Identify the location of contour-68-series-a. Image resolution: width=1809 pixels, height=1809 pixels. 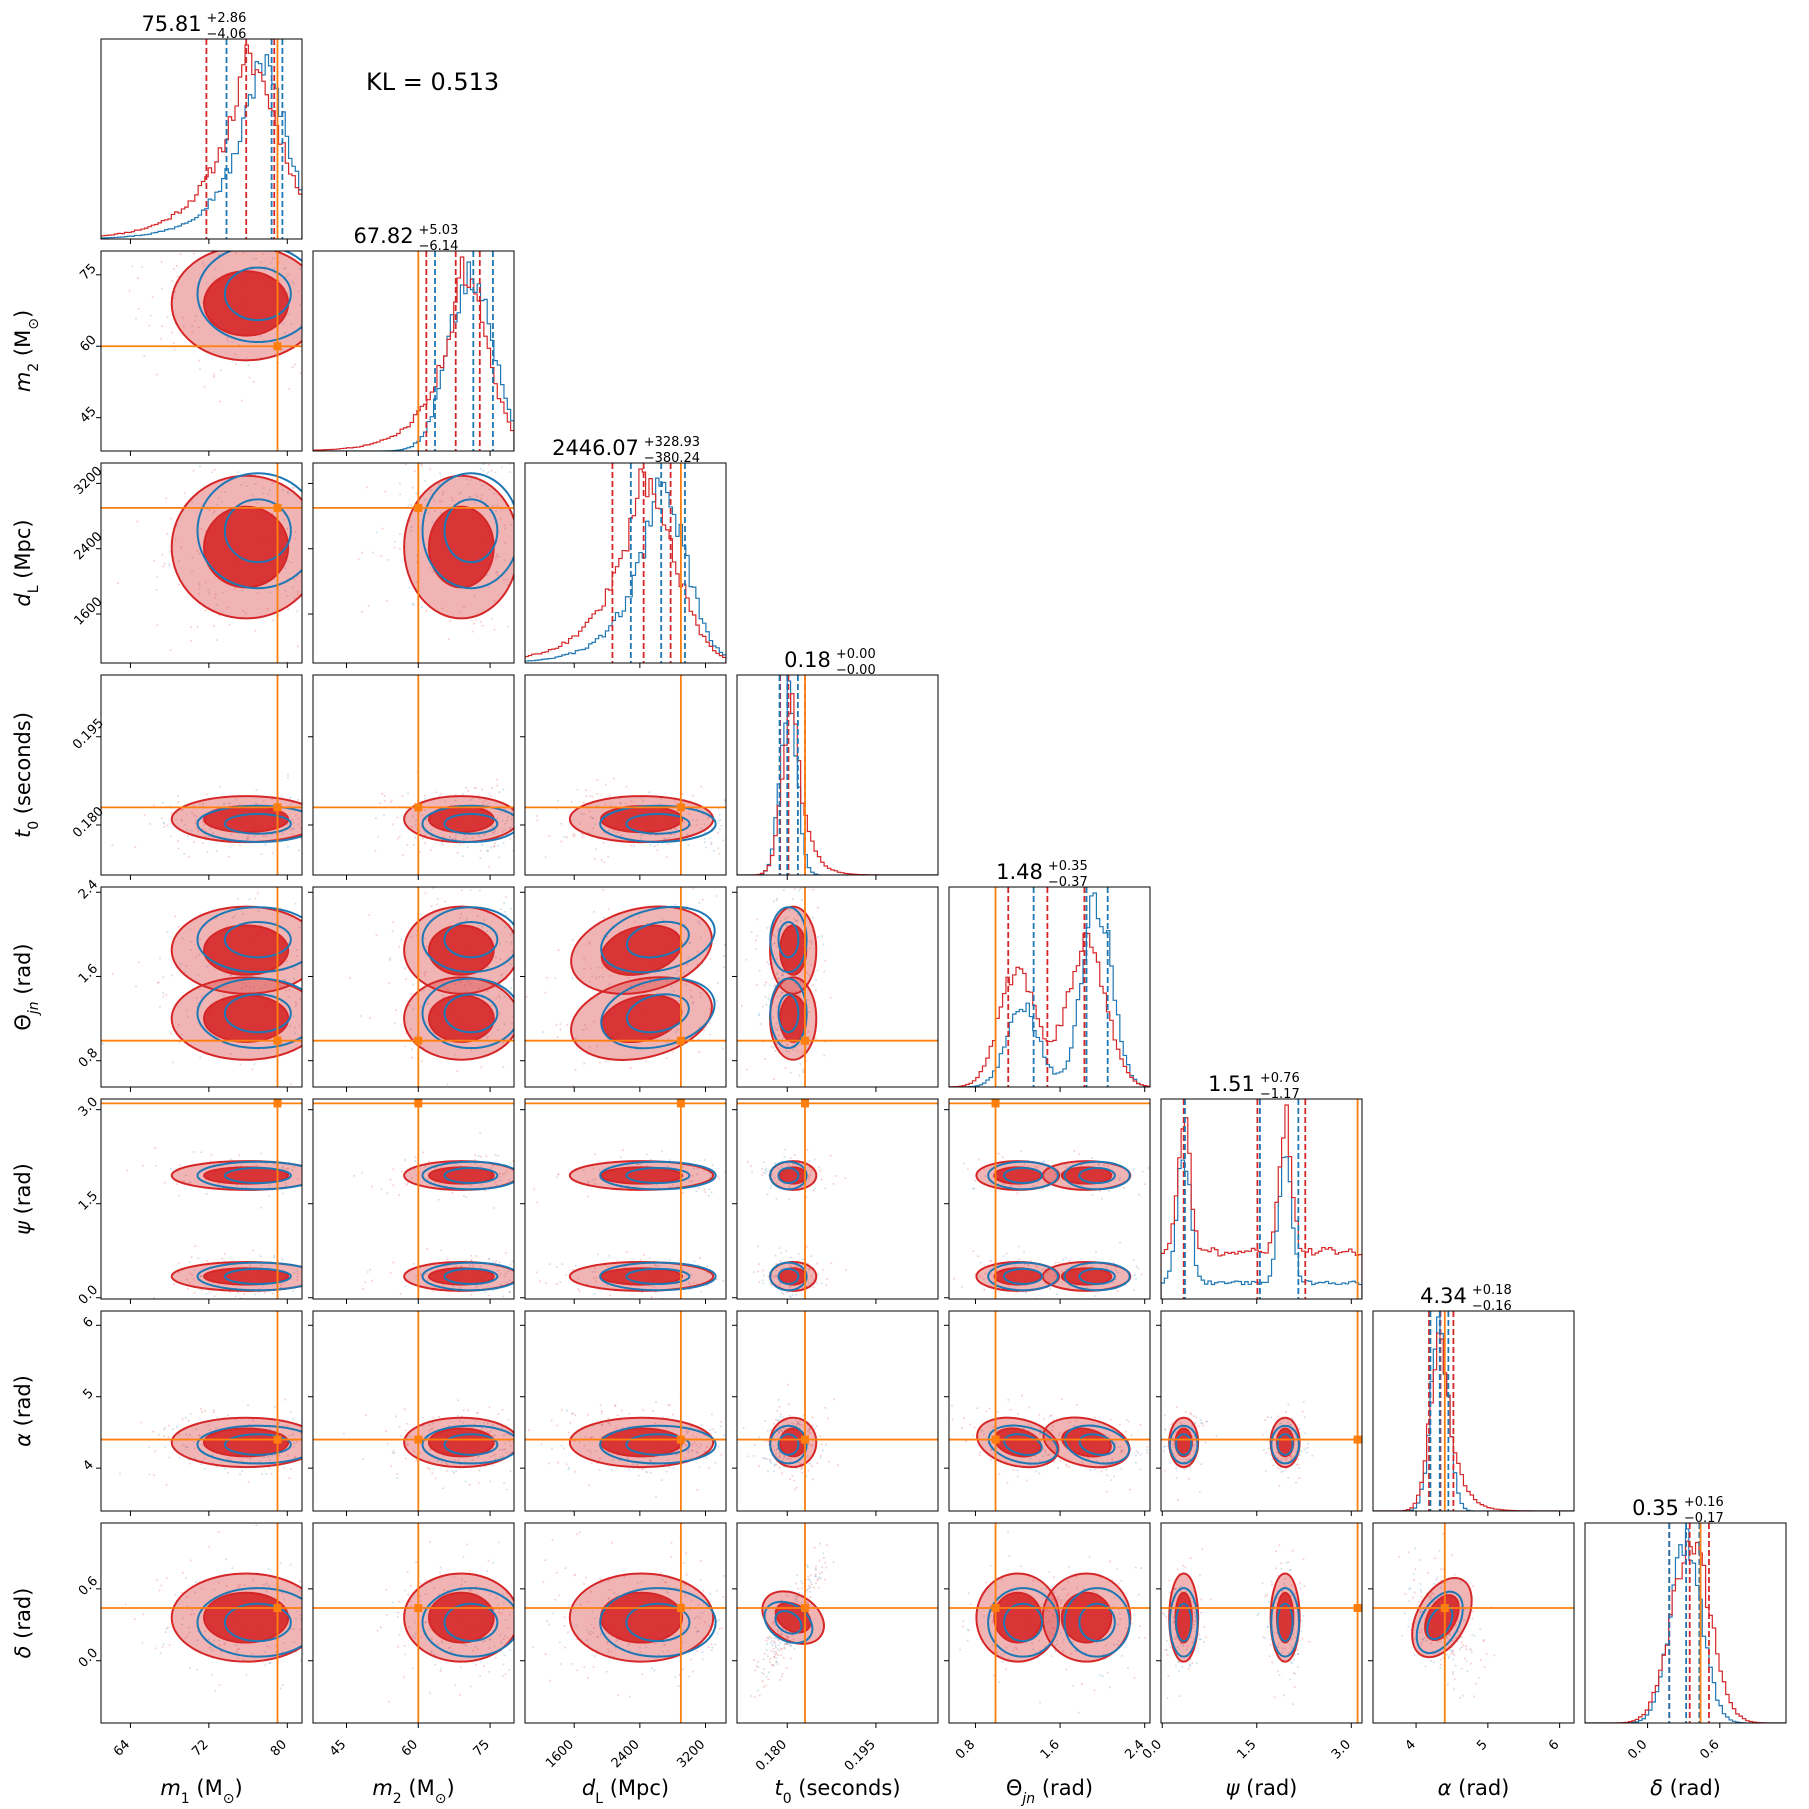
(461, 1442).